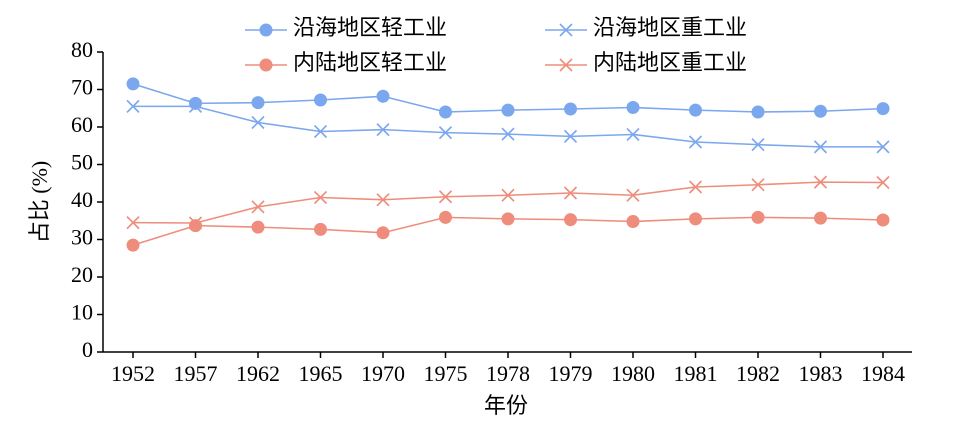 The height and width of the screenshot is (439, 960). What do you see at coordinates (133, 373) in the screenshot?
I see `x-tick-label: 1952` at bounding box center [133, 373].